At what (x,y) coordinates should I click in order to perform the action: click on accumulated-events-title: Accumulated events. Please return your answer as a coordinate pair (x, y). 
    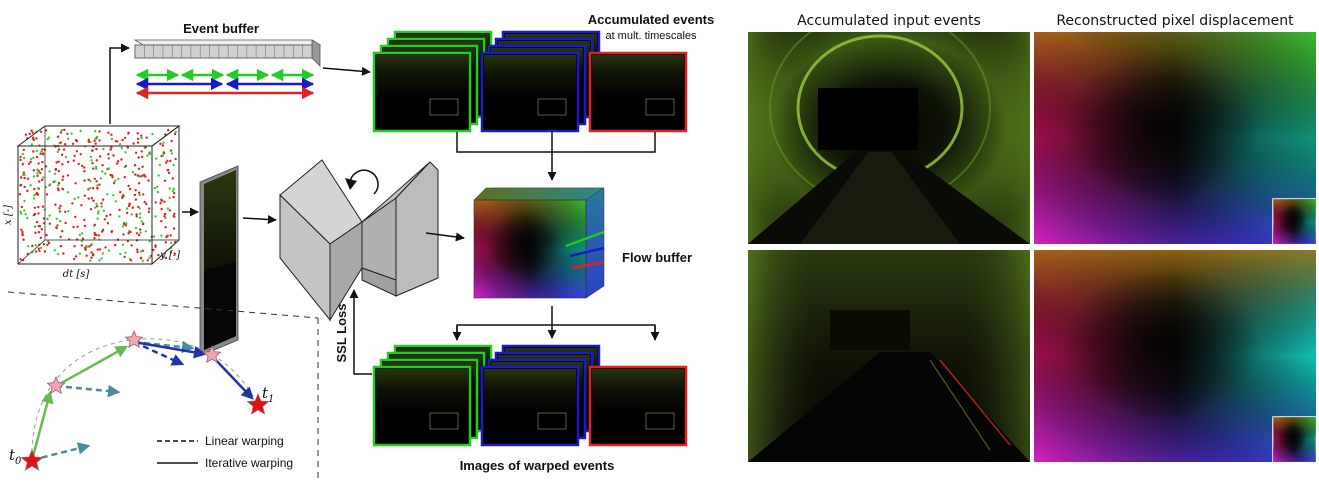
    Looking at the image, I should click on (651, 19).